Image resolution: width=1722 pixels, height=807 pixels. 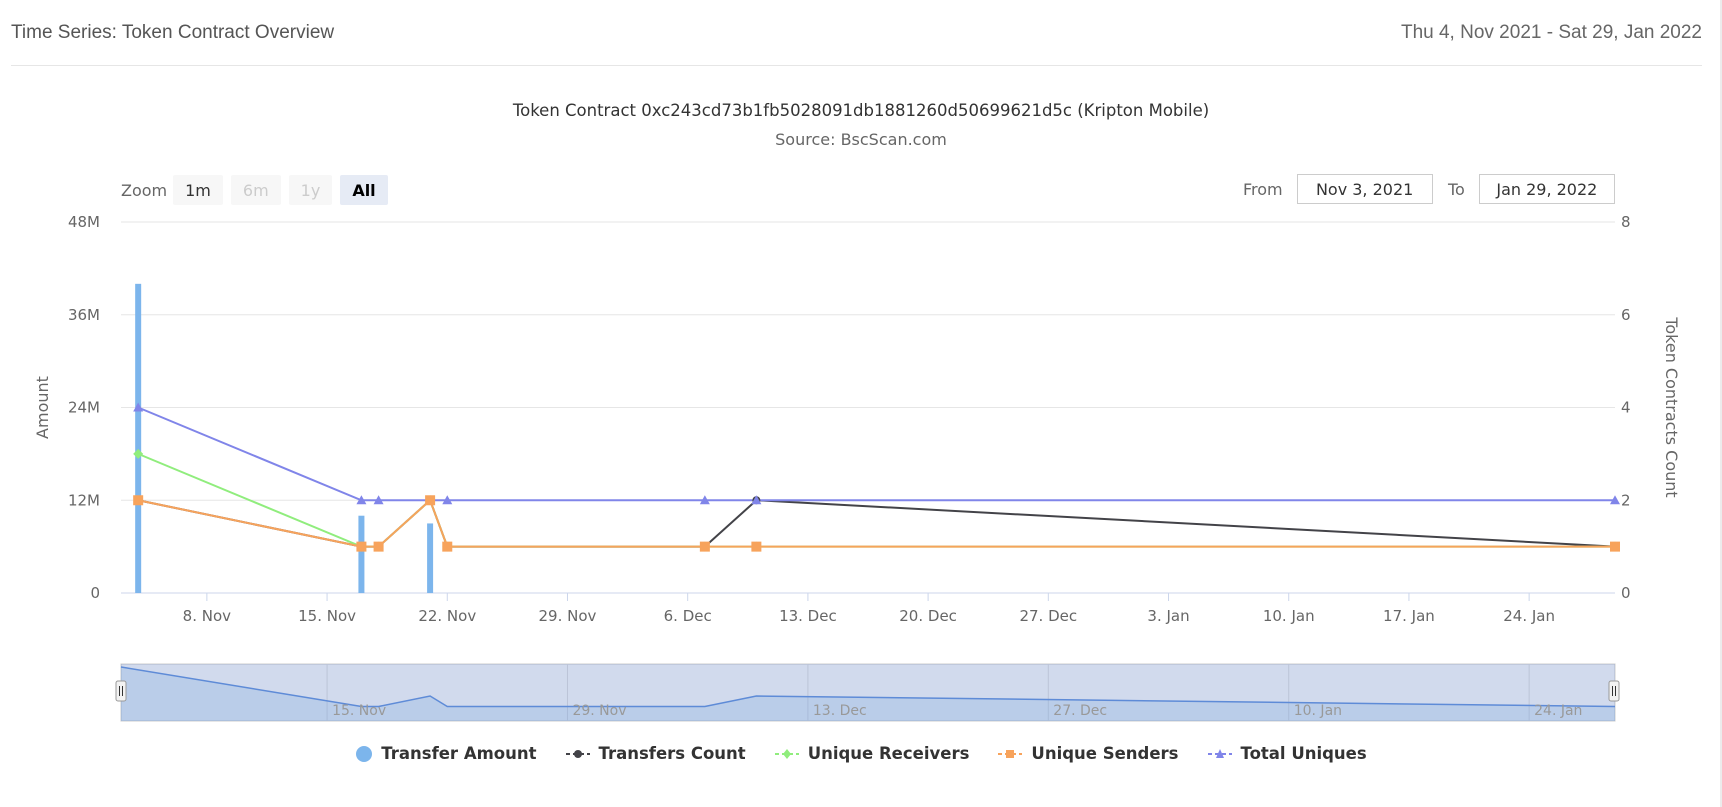 What do you see at coordinates (173, 32) in the screenshot?
I see `page-title: Time Series: Token Contract Overview` at bounding box center [173, 32].